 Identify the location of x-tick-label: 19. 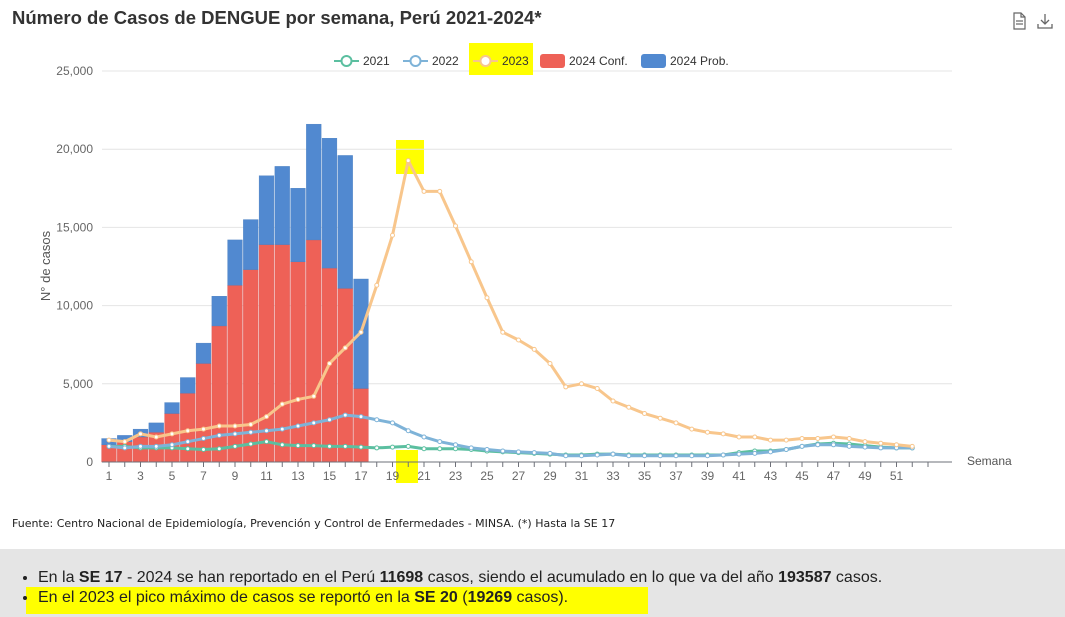
(393, 476).